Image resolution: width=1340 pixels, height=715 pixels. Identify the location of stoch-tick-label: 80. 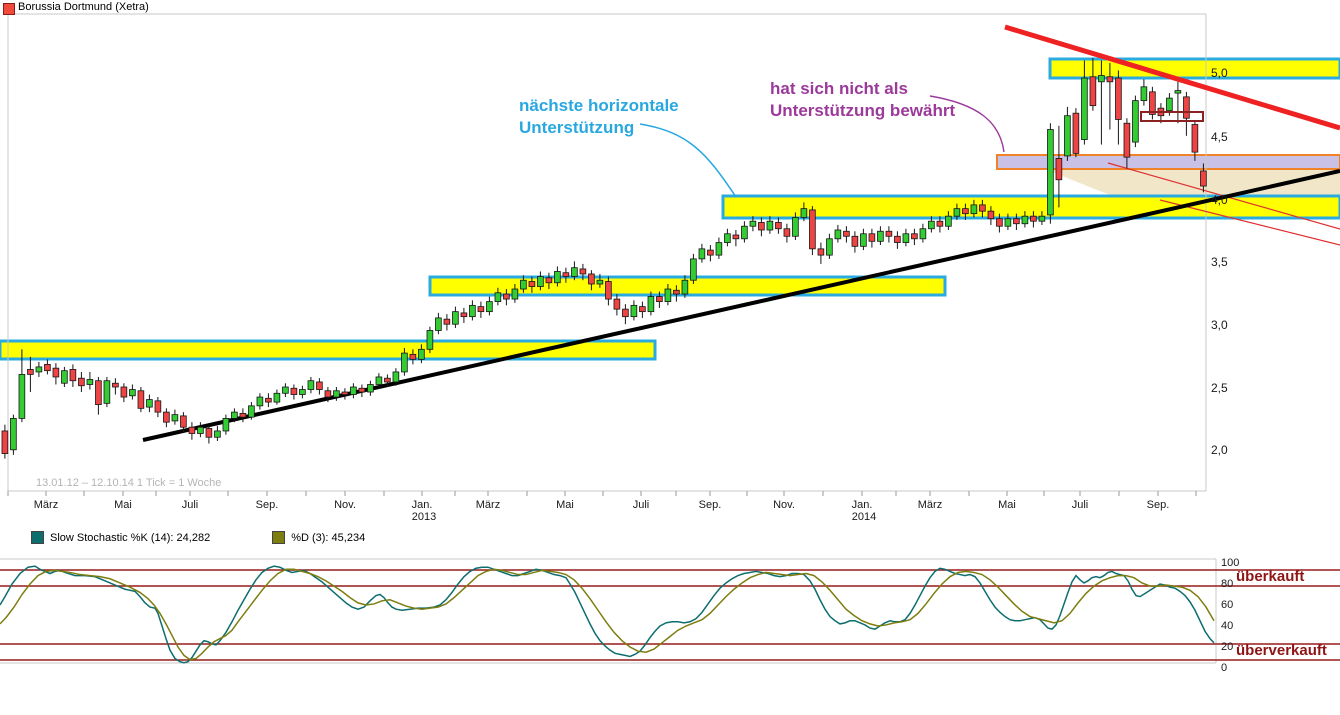
(1227, 584).